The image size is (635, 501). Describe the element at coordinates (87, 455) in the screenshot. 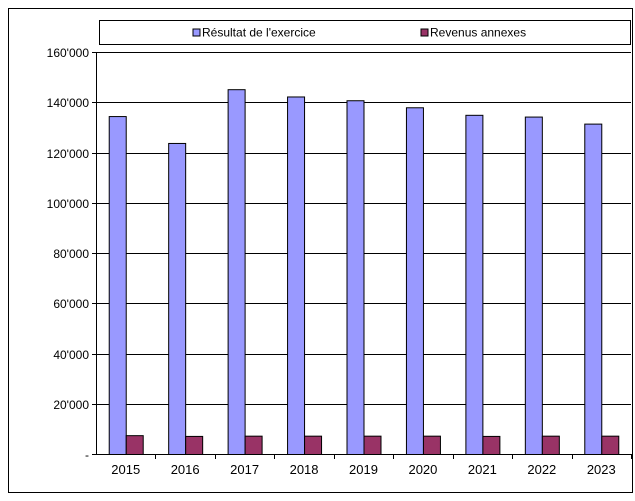

I see `y-tick-label: -` at that location.